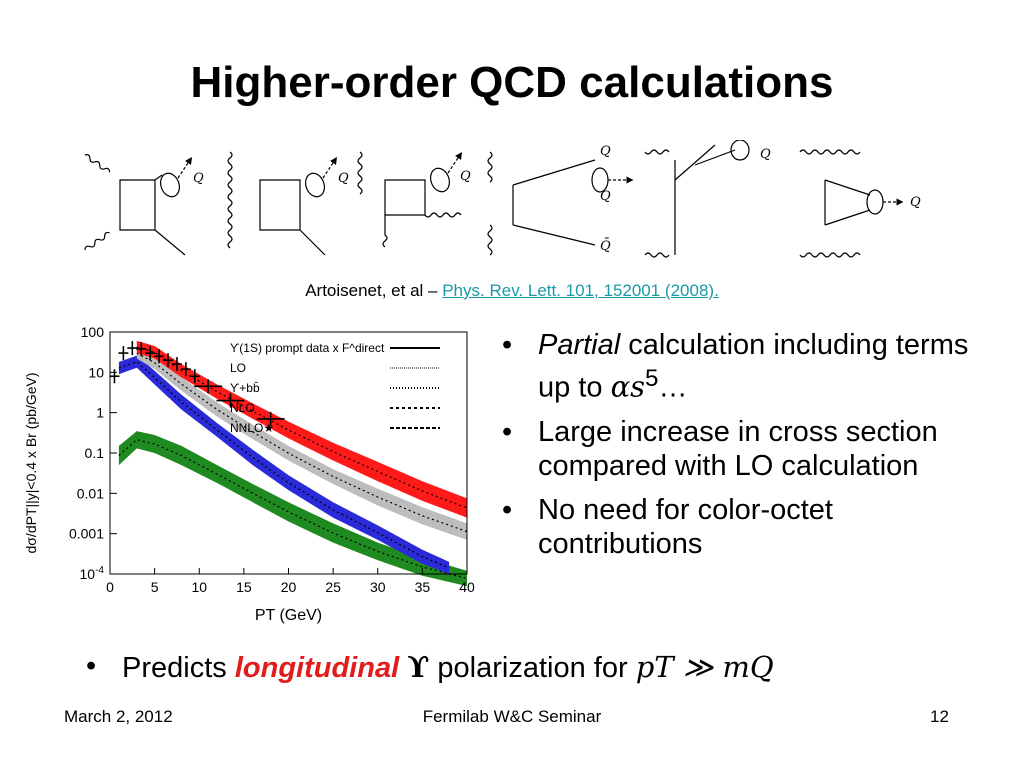  Describe the element at coordinates (110, 587) in the screenshot. I see `x-tick-label: 0` at that location.